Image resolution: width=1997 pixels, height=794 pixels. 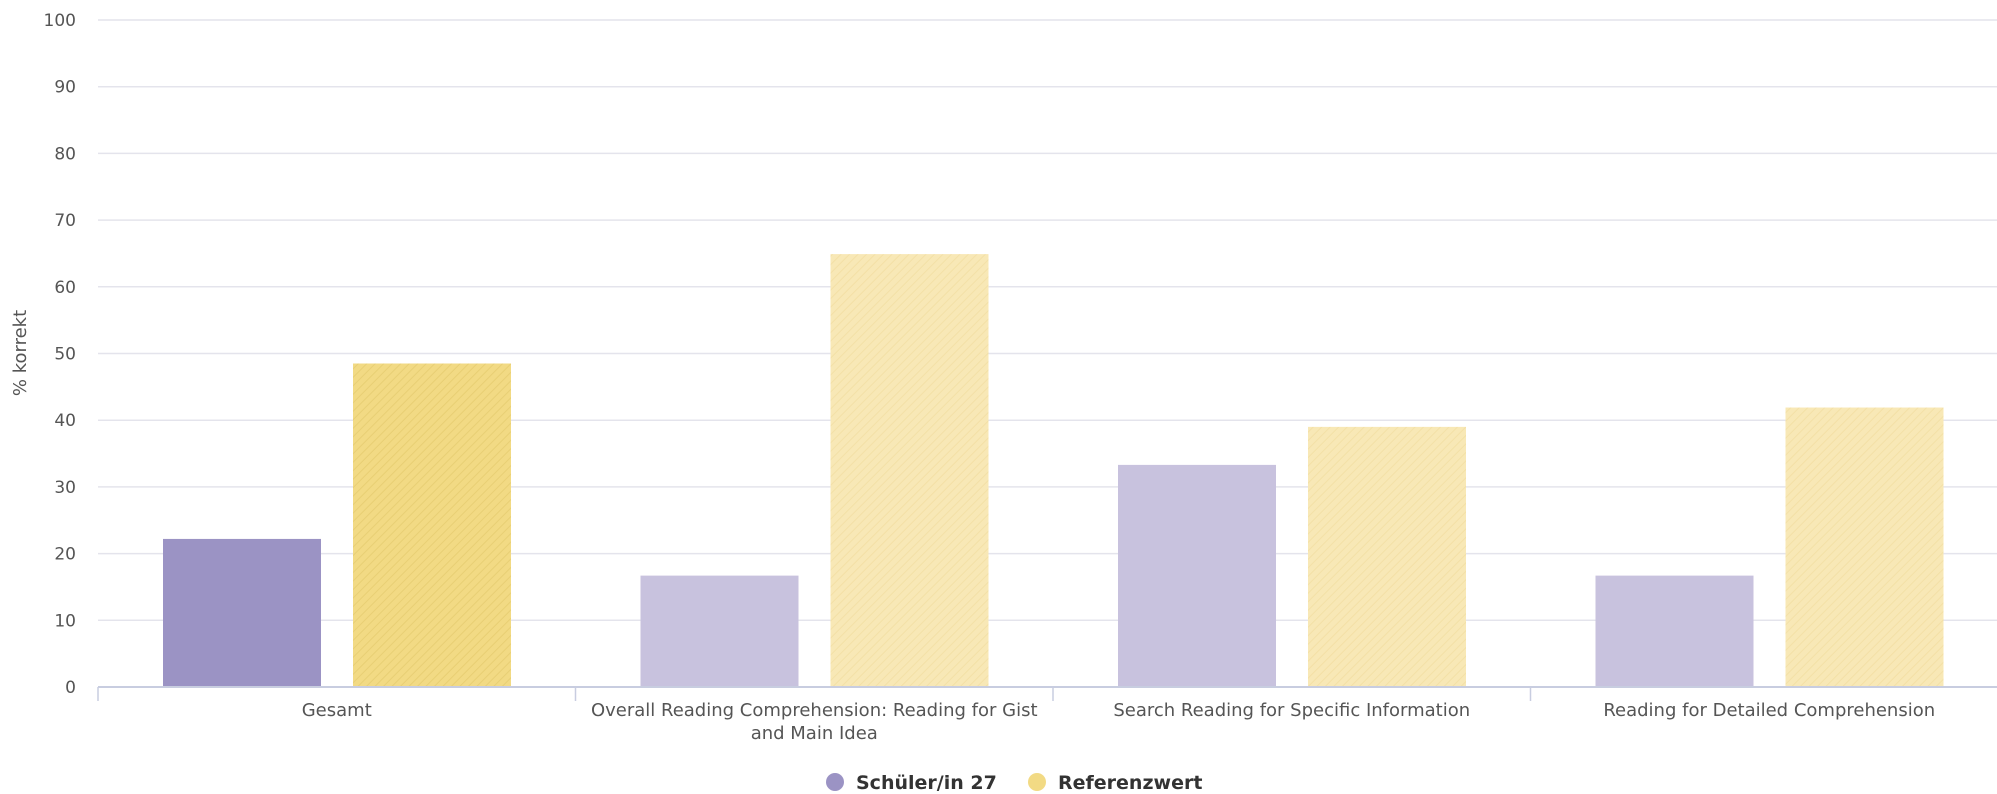 I want to click on y-tick-label: 10, so click(x=65, y=621).